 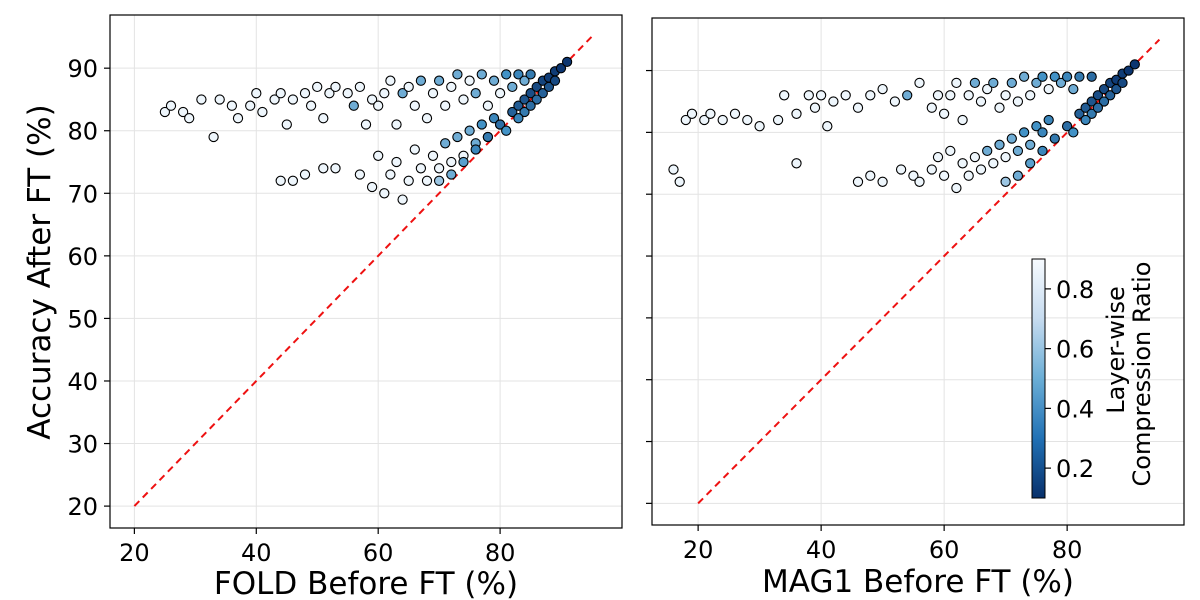 What do you see at coordinates (82, 319) in the screenshot?
I see `left-y-tick-label: 50` at bounding box center [82, 319].